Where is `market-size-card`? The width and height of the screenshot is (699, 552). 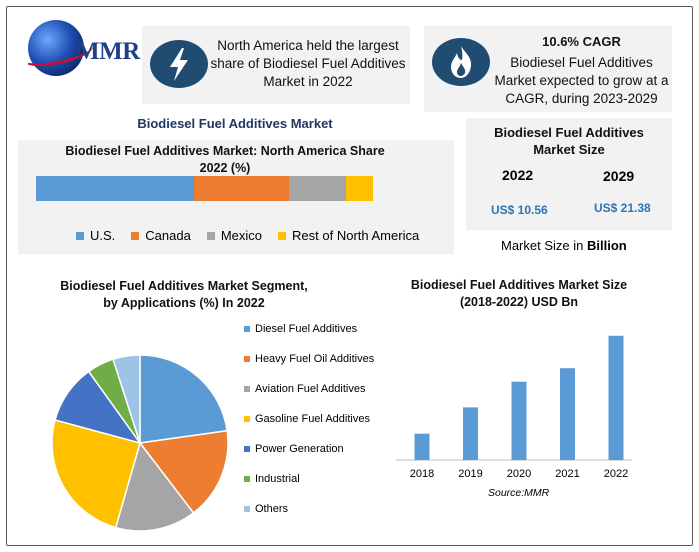
market-size-card is located at coordinates (569, 174).